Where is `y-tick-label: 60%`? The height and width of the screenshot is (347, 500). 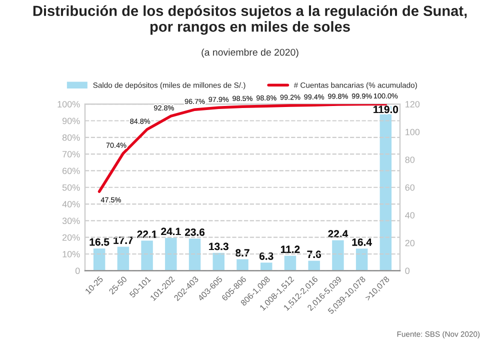 y-tick-label: 60% is located at coordinates (71, 171).